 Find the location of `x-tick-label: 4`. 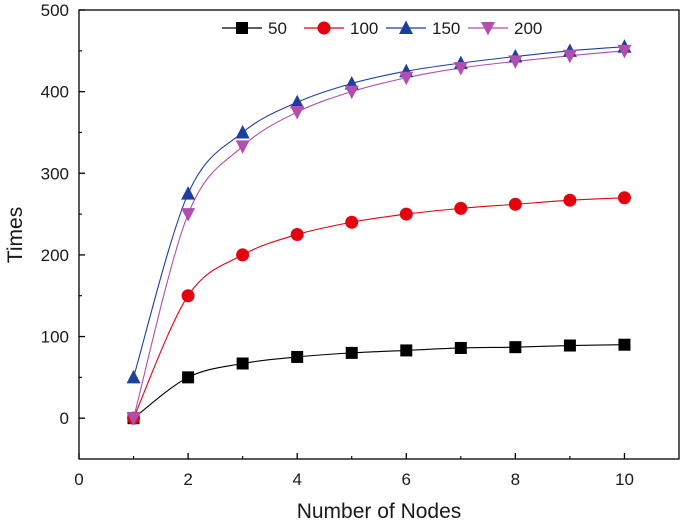

x-tick-label: 4 is located at coordinates (296, 479).